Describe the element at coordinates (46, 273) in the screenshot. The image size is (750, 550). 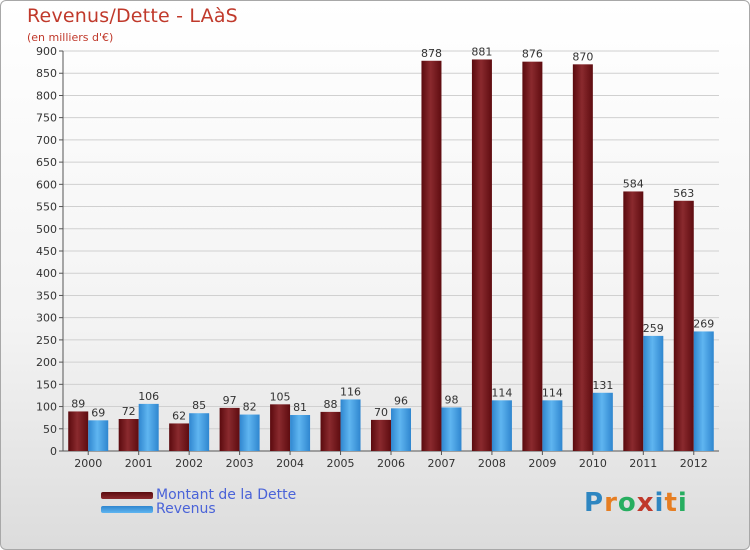
I see `y-tick-label: 400` at that location.